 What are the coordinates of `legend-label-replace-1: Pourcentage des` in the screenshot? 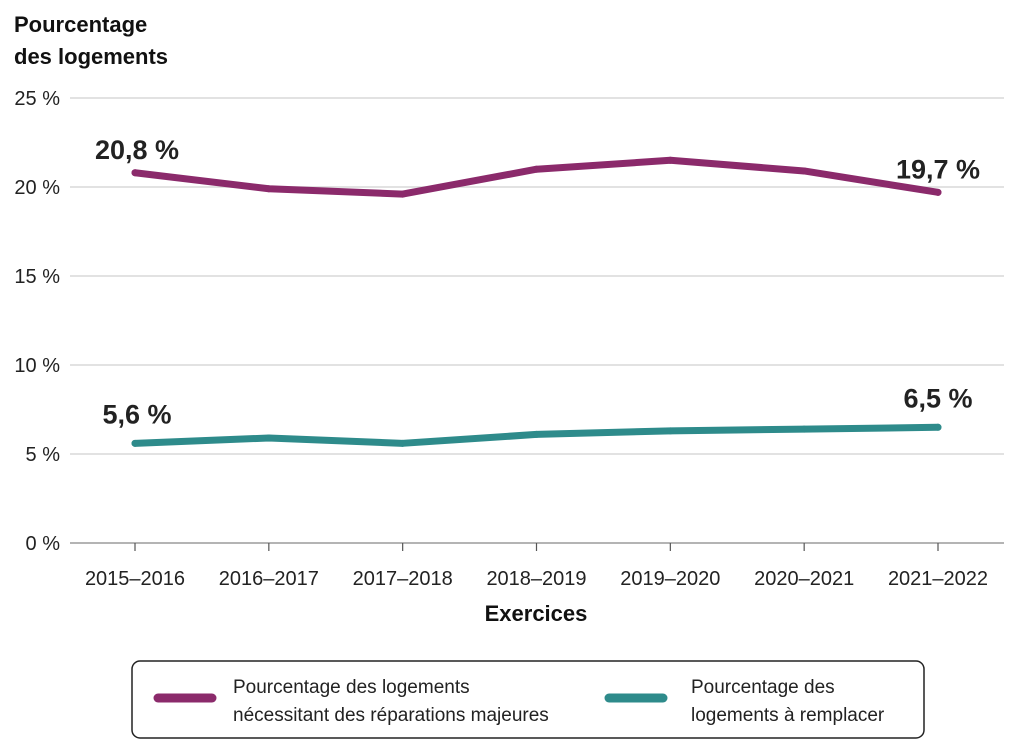 It's located at (763, 687).